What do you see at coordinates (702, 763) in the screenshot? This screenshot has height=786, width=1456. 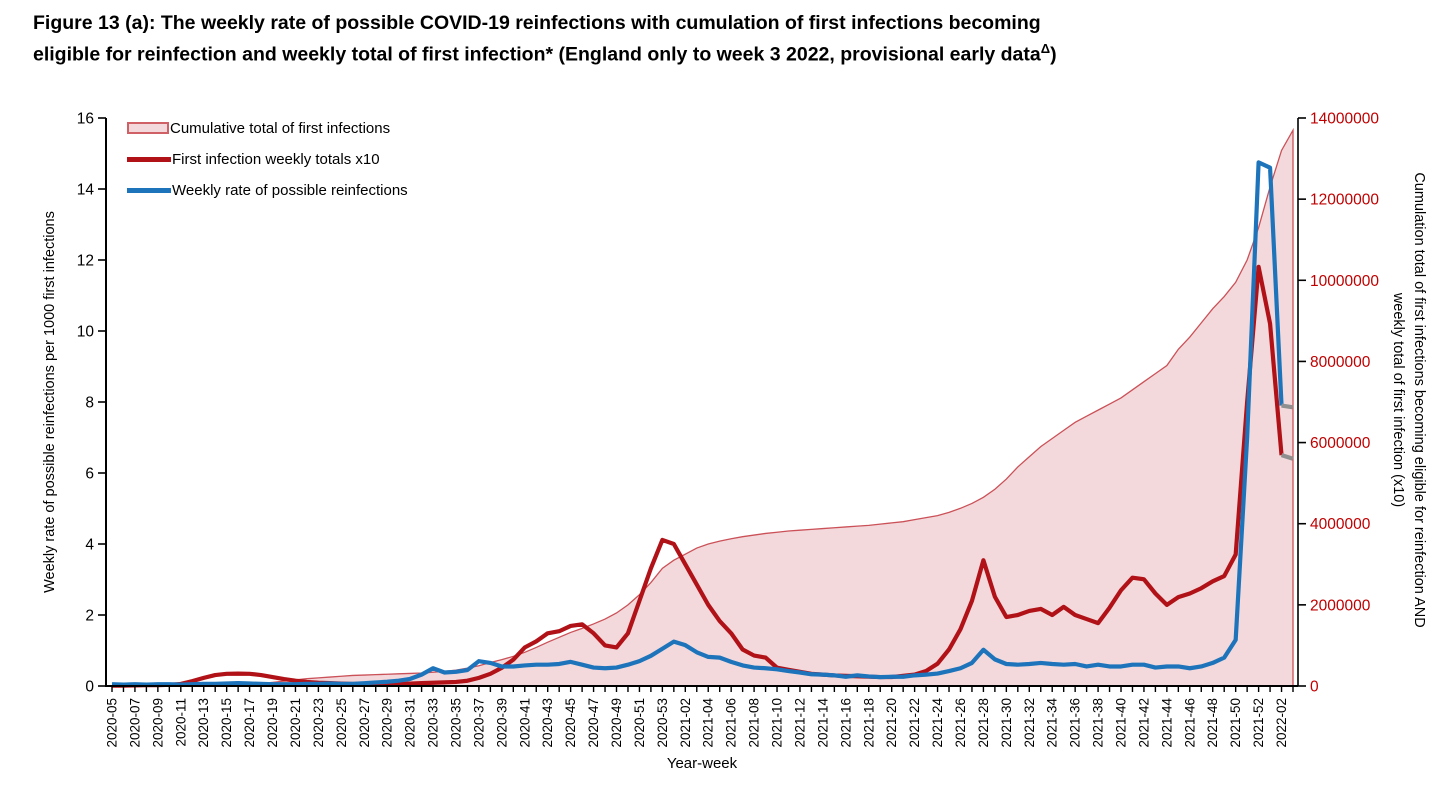 I see `x-axis-title: Year-week` at bounding box center [702, 763].